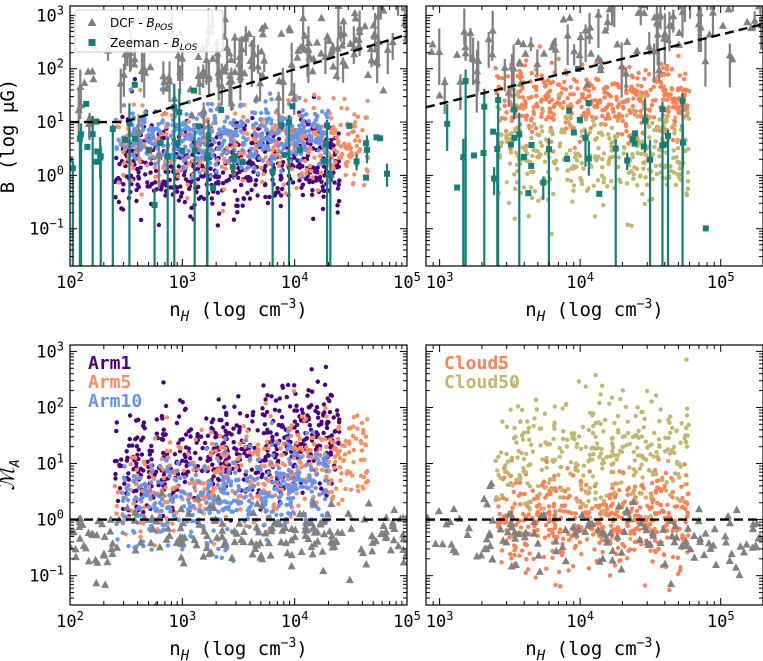 This screenshot has height=661, width=763. I want to click on x-axis-title: nH (log cm−3), so click(238, 311).